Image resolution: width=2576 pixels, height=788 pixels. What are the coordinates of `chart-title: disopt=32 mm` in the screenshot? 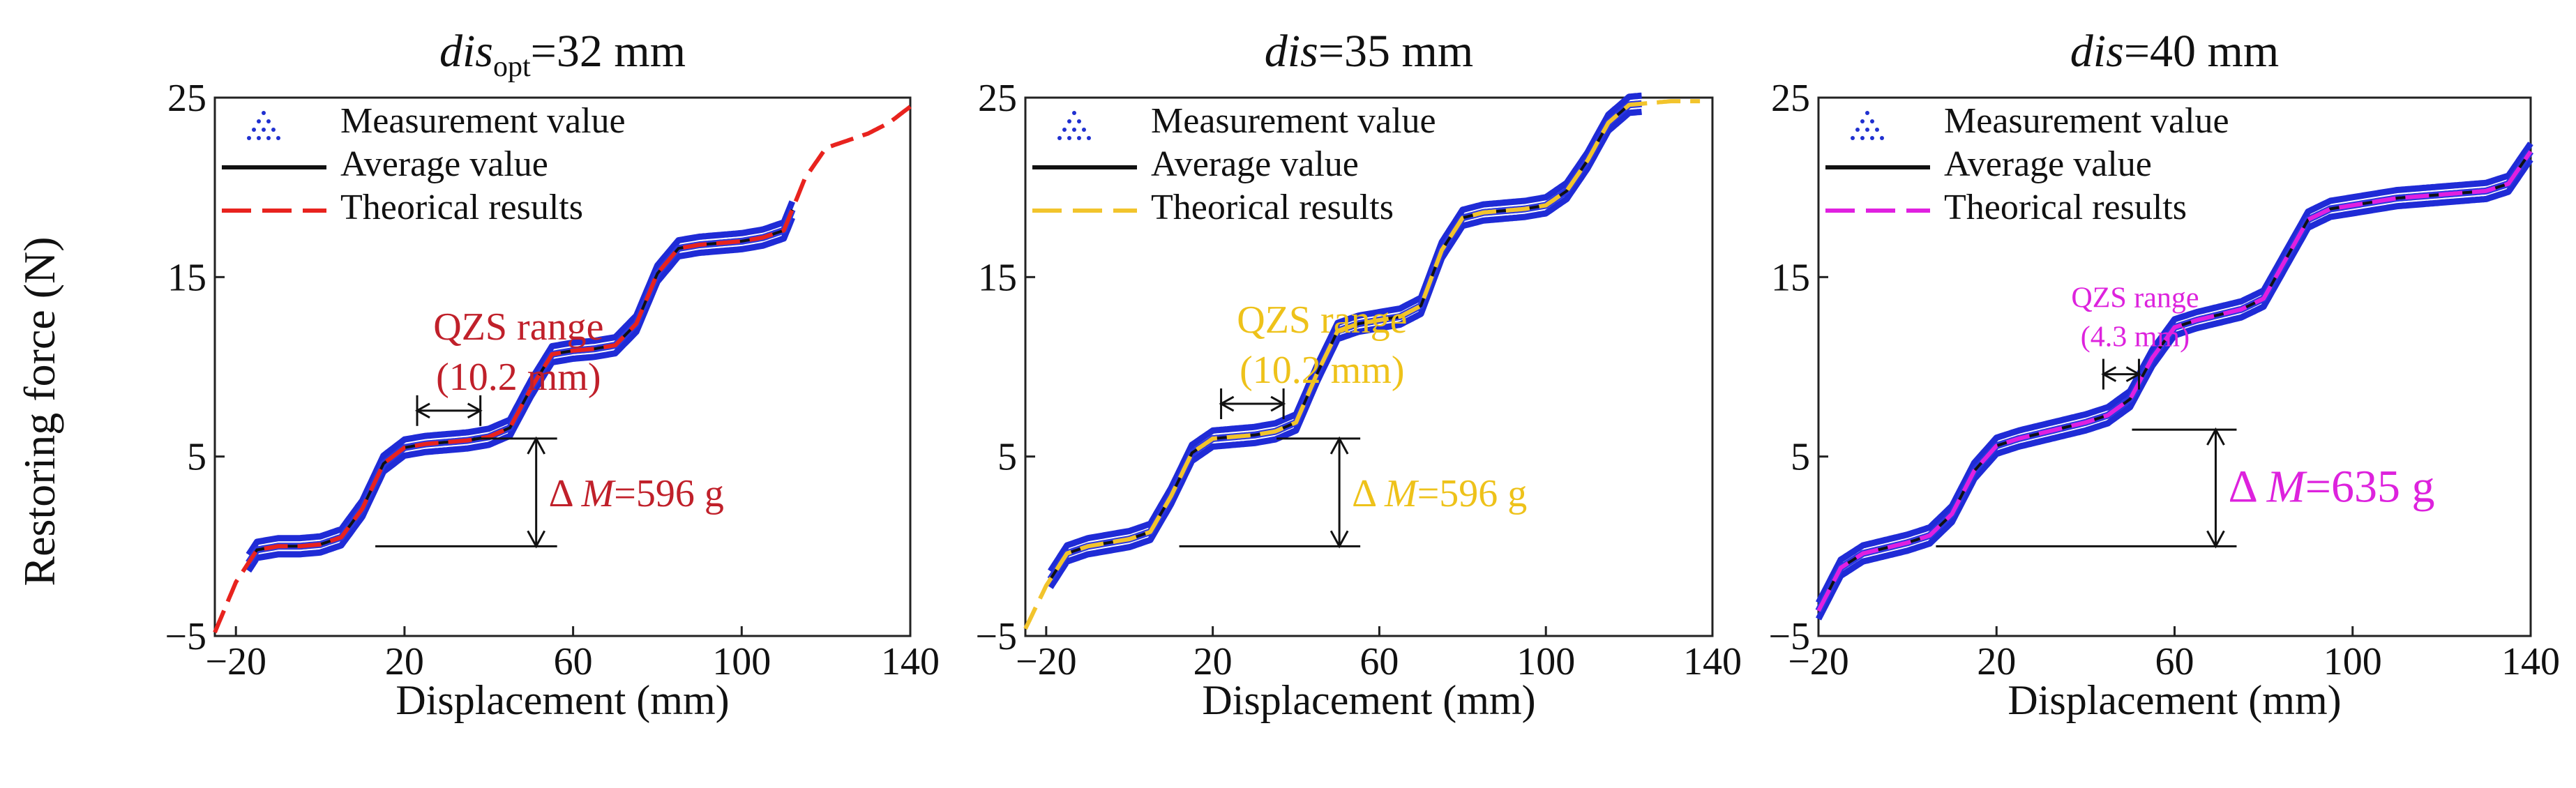 It's located at (562, 54).